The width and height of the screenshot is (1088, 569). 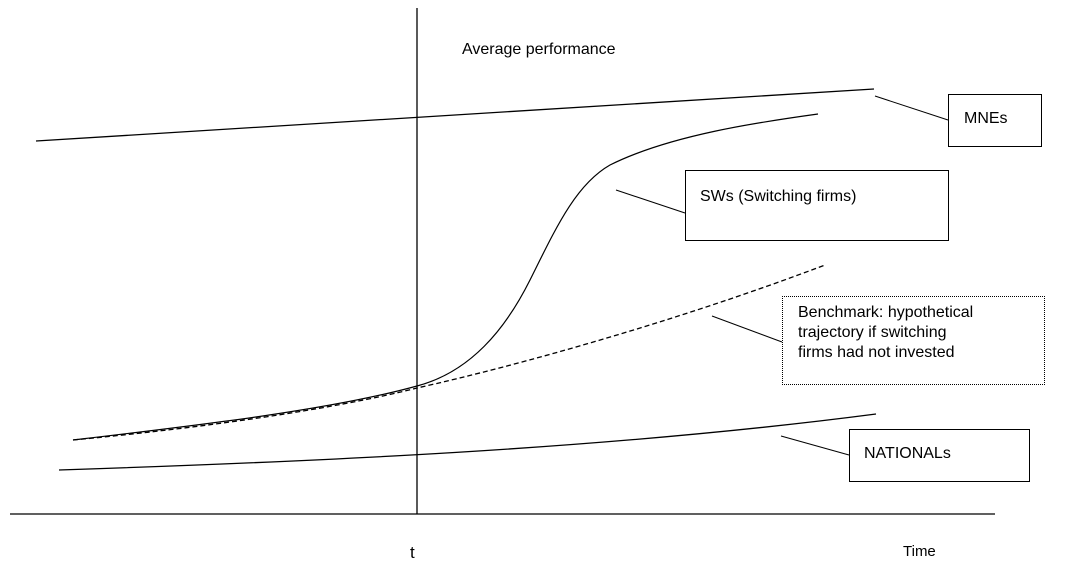 I want to click on benchmark-leader-line, so click(x=747, y=329).